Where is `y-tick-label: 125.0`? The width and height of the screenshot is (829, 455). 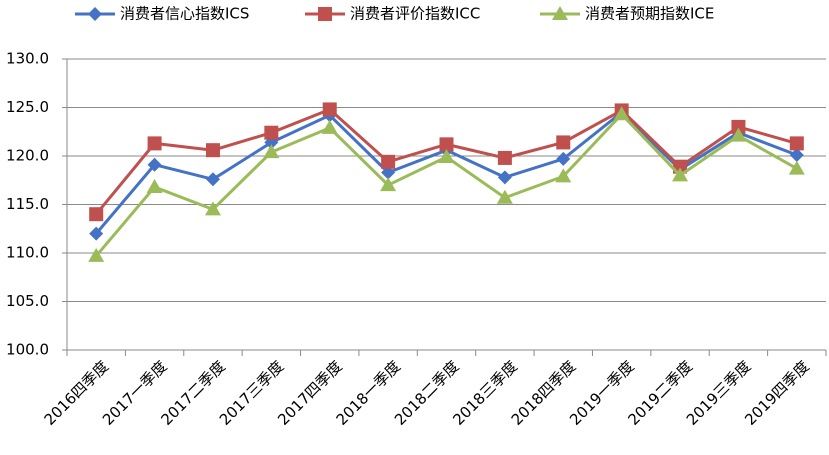 y-tick-label: 125.0 is located at coordinates (27, 107).